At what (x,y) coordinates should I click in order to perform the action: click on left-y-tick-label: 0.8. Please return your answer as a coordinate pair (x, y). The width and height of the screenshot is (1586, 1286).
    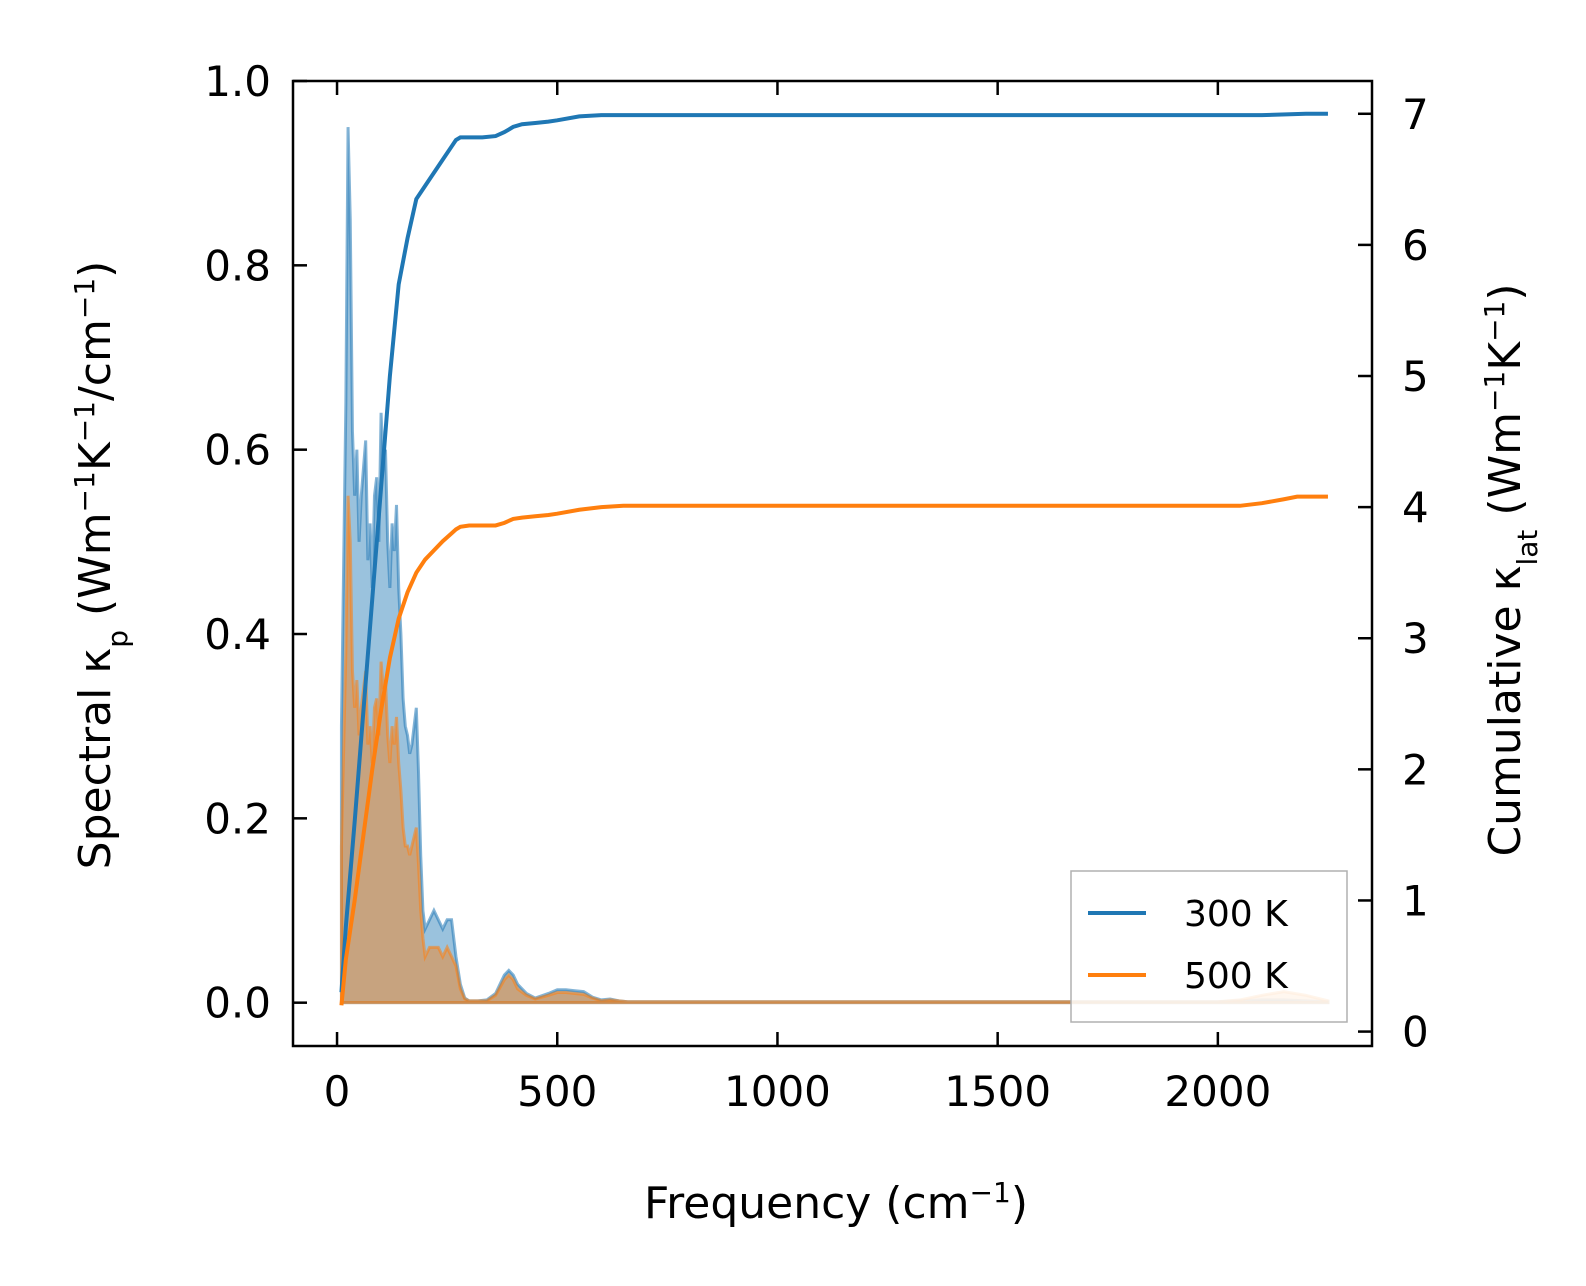
    Looking at the image, I should click on (237, 265).